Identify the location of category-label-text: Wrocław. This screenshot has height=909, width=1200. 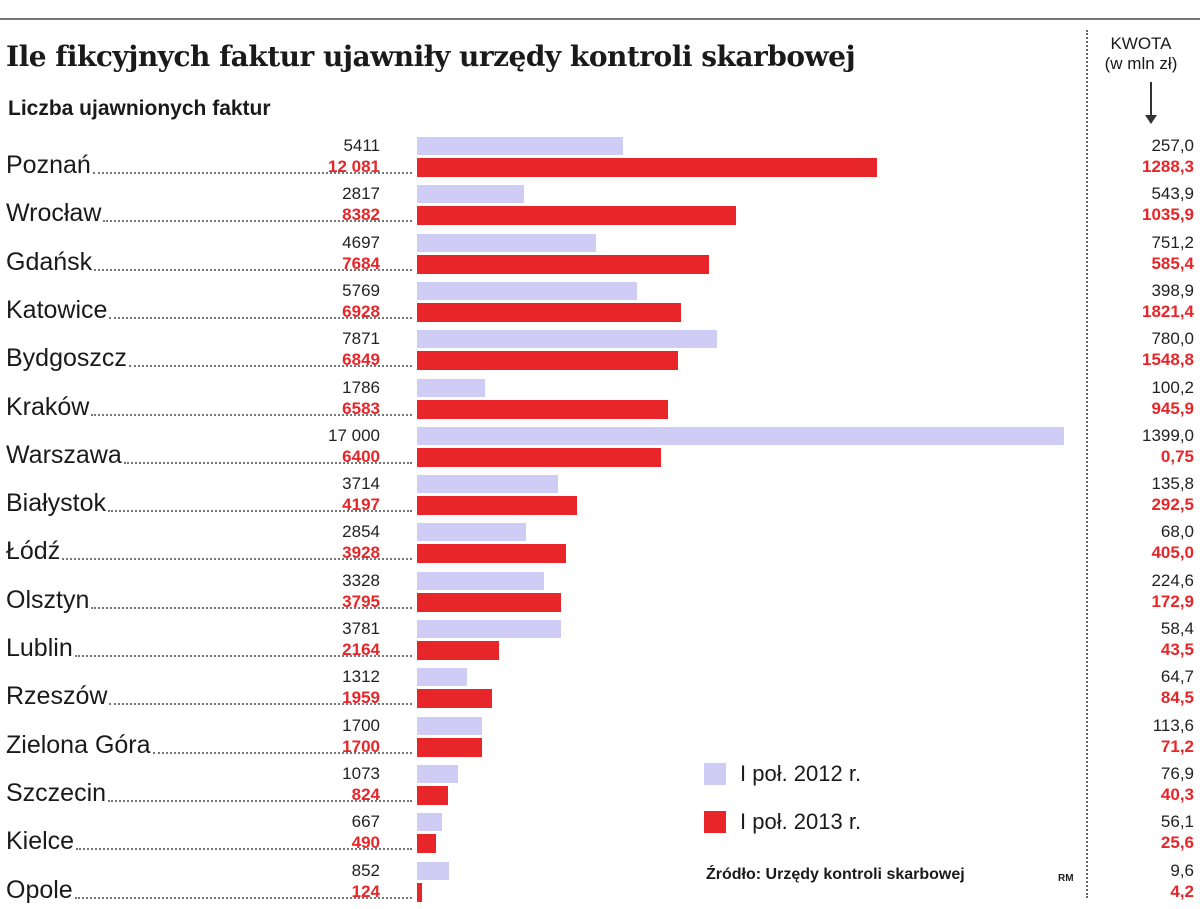
(54, 213).